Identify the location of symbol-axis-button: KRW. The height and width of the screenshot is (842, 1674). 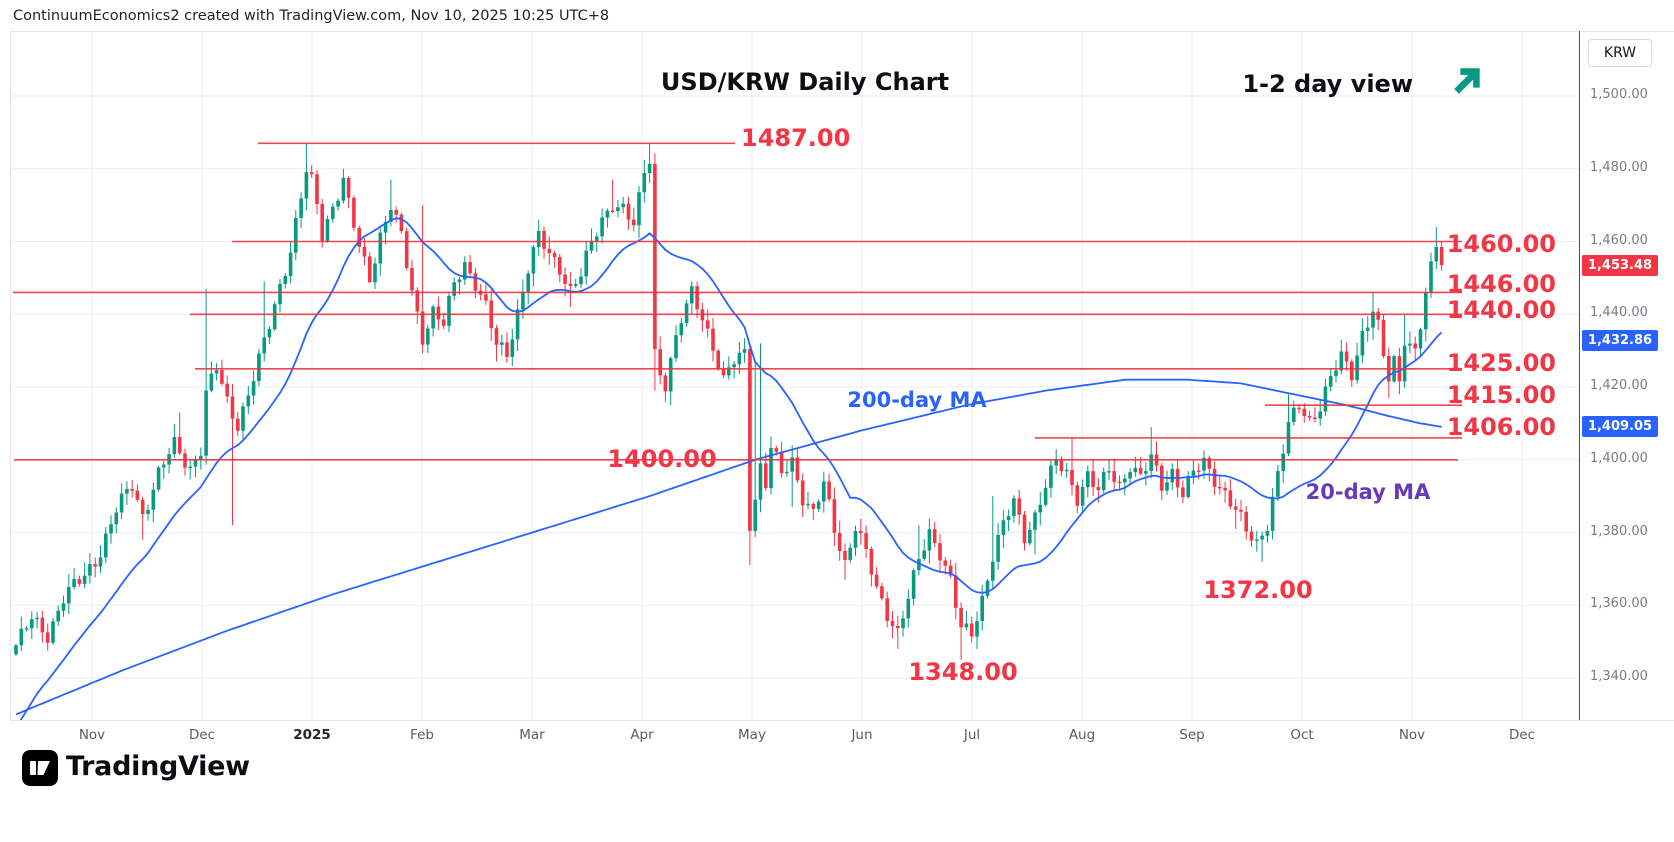
(1620, 53).